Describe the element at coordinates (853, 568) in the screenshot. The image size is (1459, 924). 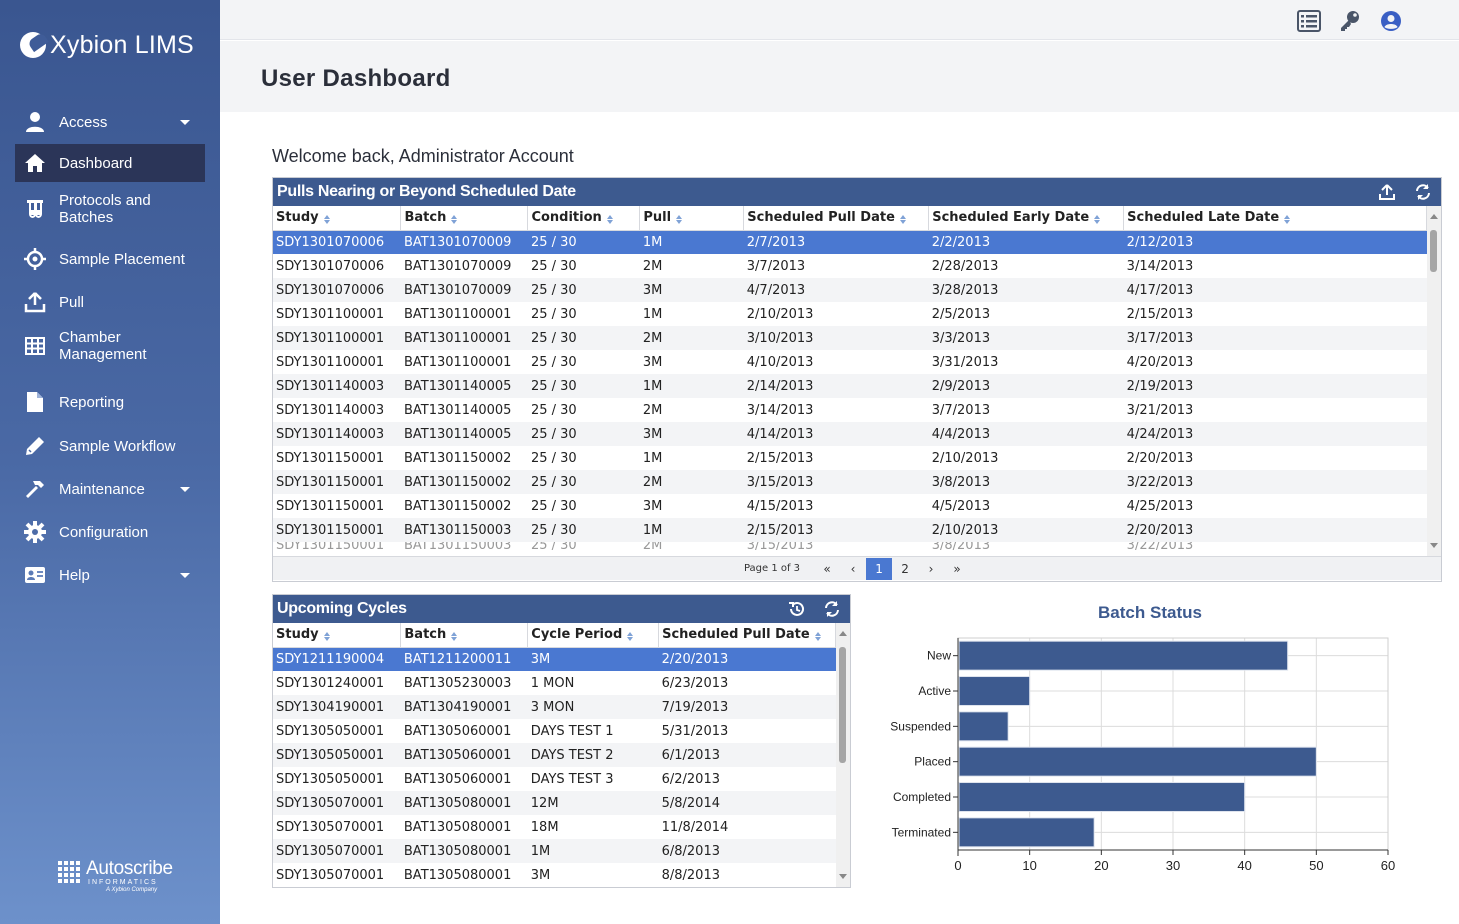
I see `prev-page-button: ‹` at that location.